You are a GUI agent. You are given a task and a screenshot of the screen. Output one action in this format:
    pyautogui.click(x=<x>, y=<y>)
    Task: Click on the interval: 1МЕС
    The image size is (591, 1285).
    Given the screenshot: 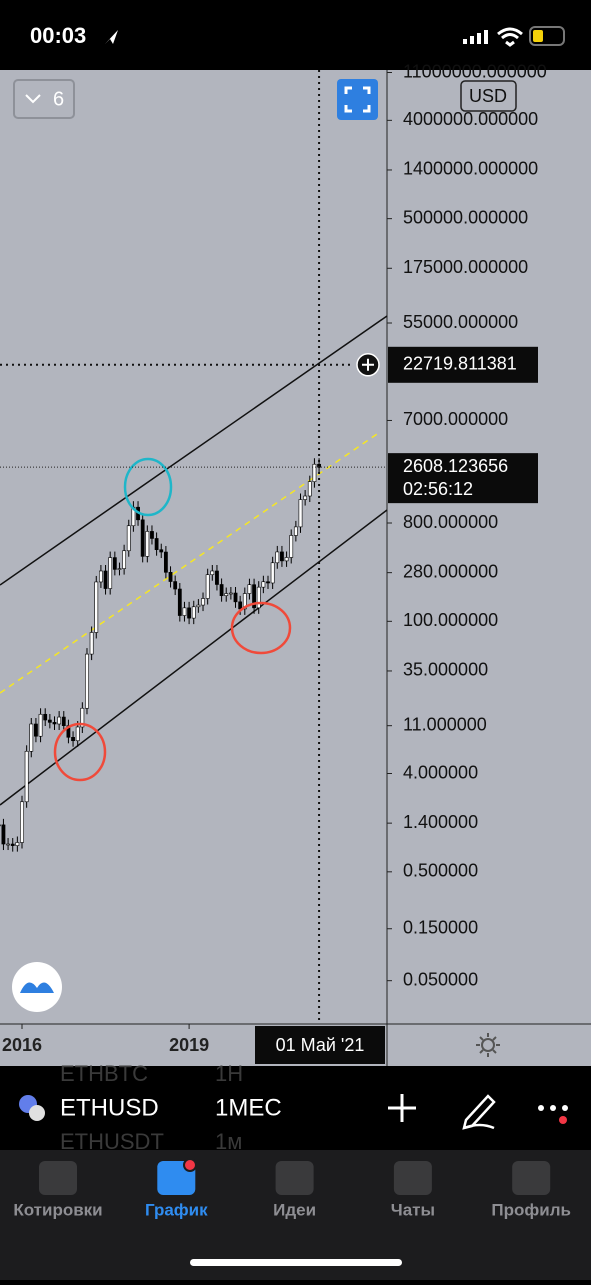 What is the action you would take?
    pyautogui.click(x=248, y=1107)
    